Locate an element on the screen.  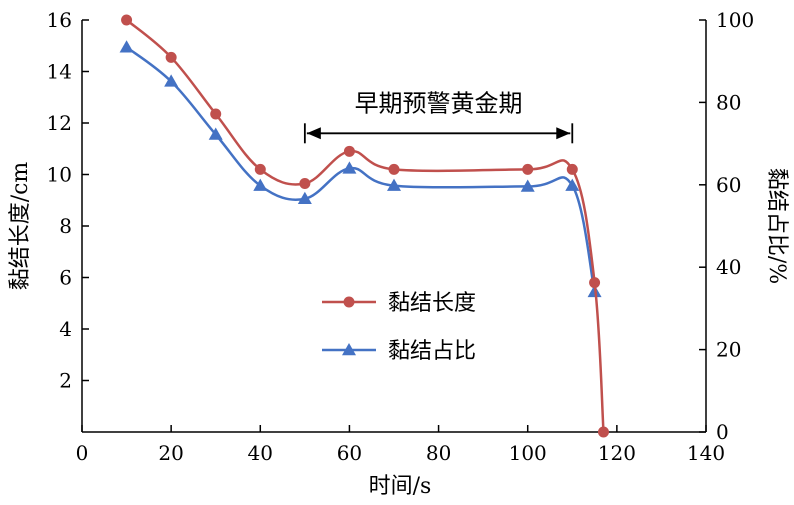
x-tick-label: 100 is located at coordinates (528, 453).